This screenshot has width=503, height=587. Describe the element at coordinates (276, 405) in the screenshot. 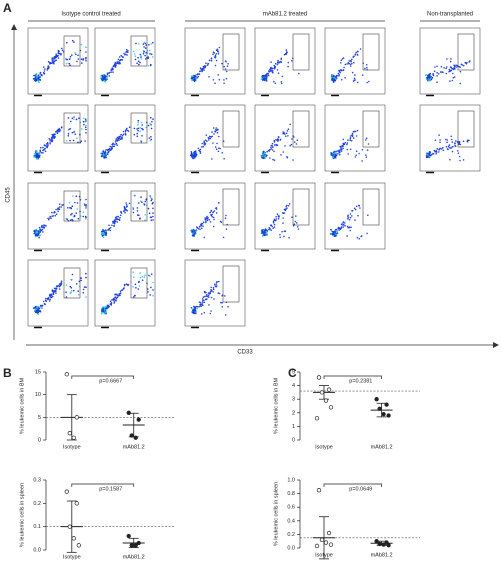

I see `y-axis-title: % leukemic cells in BM` at that location.